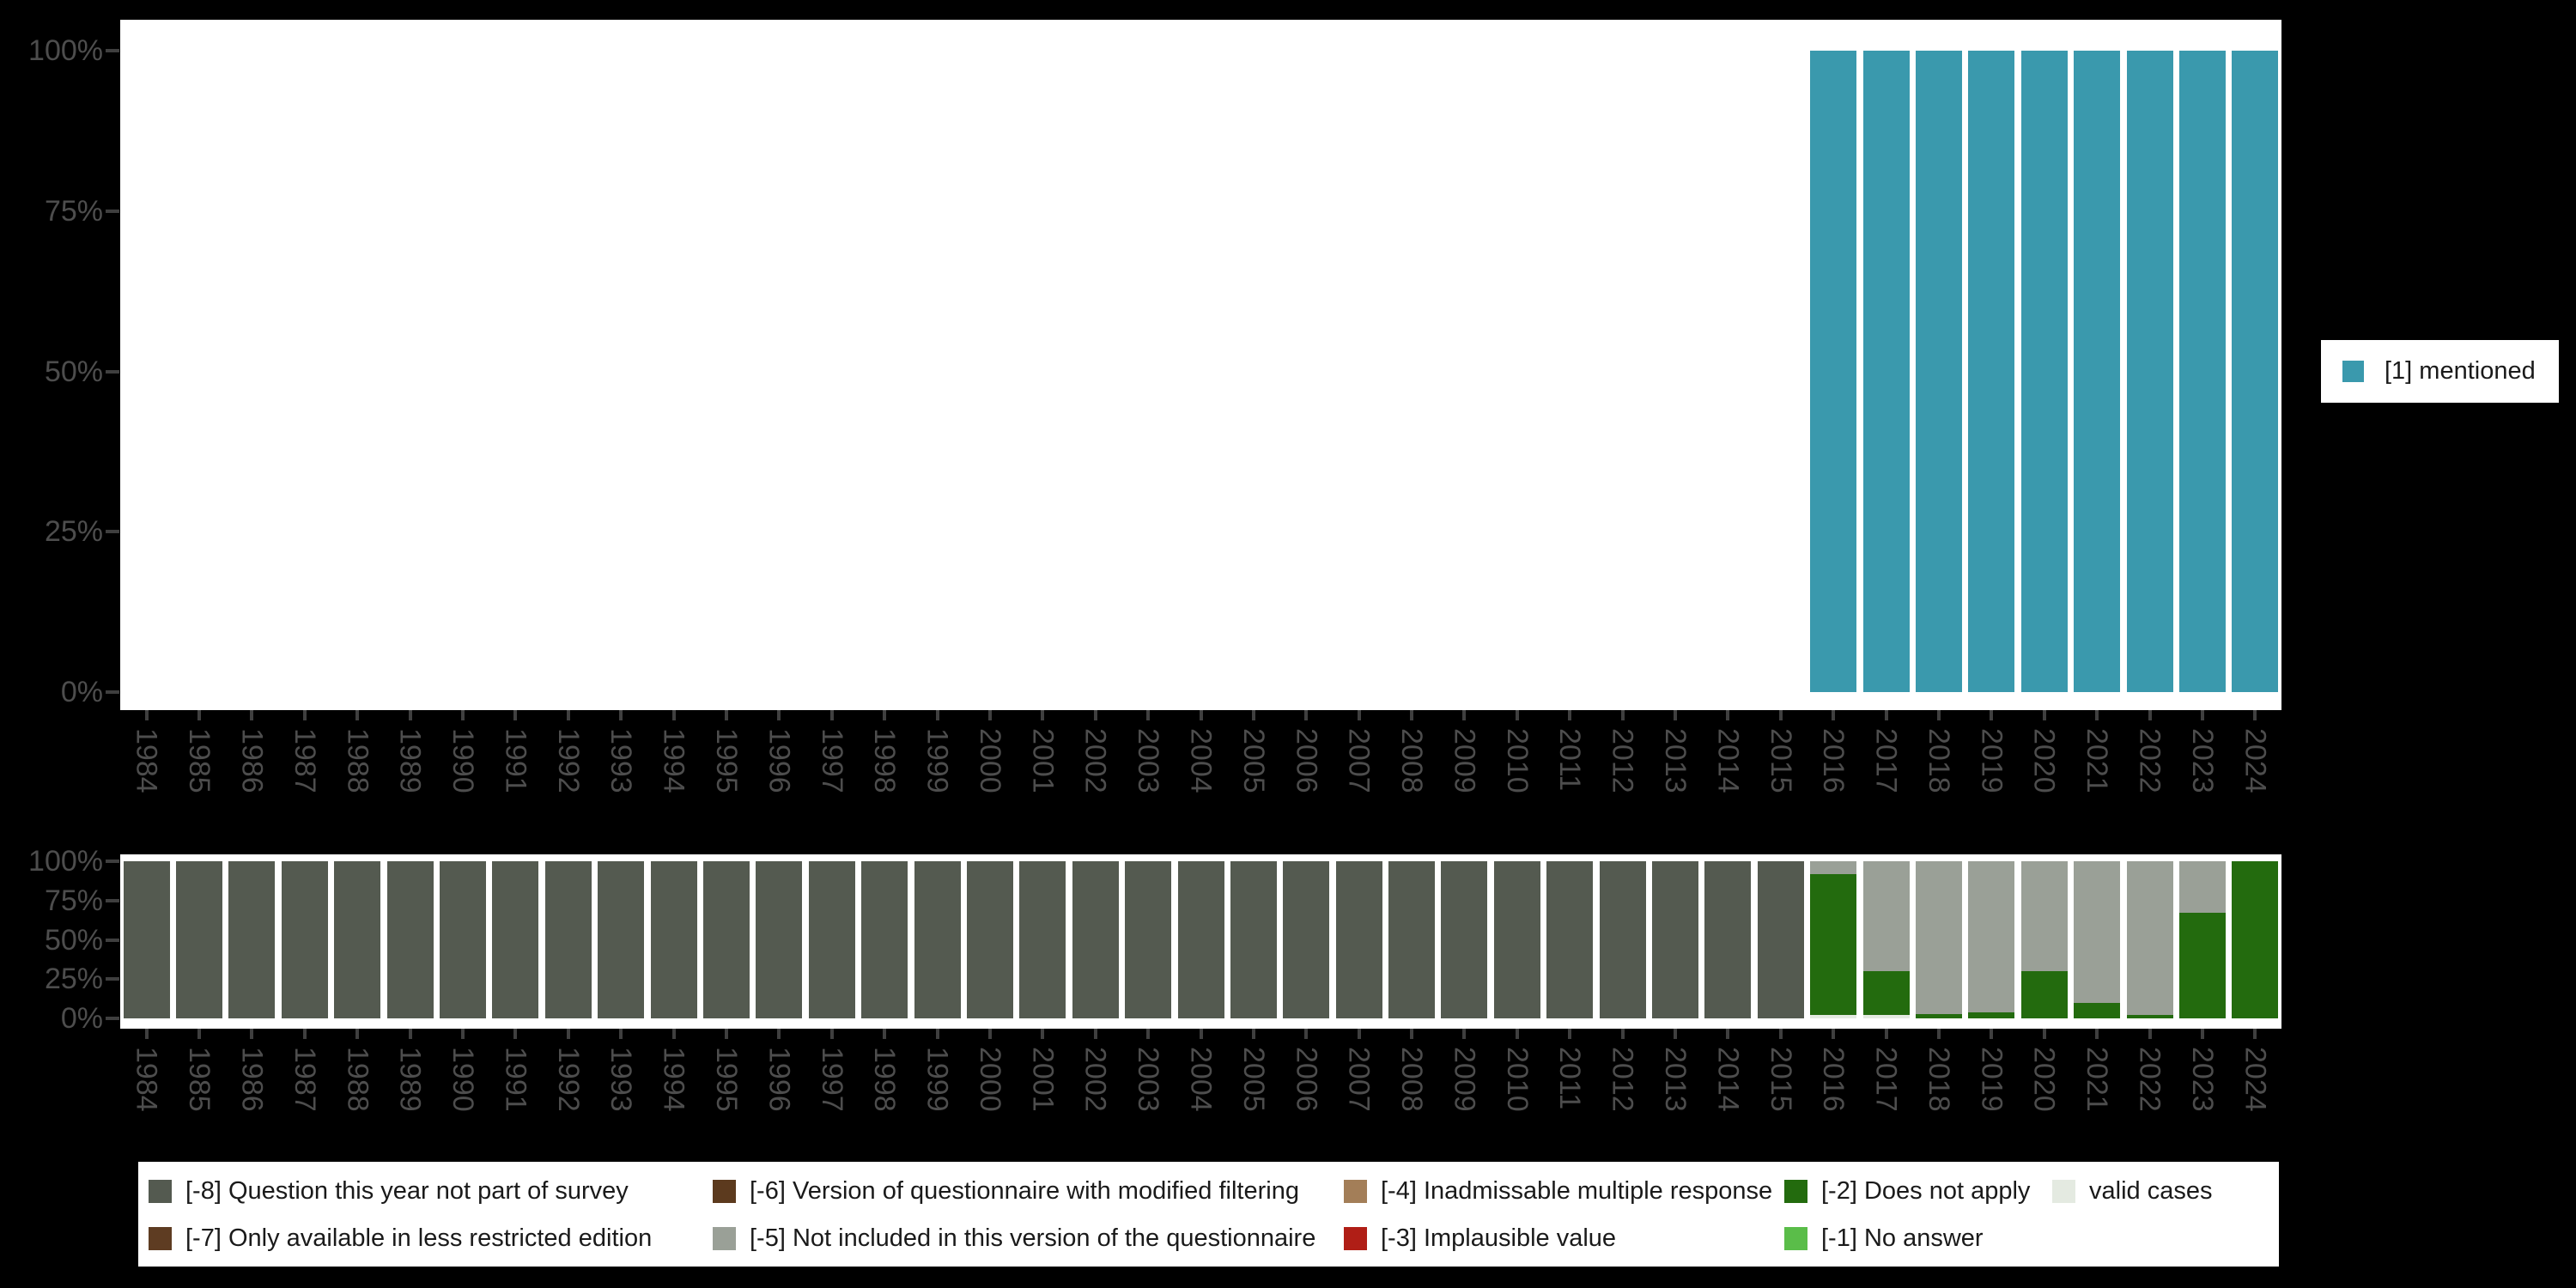 This screenshot has width=2576, height=1288. I want to click on bar-2023--2, so click(2202, 965).